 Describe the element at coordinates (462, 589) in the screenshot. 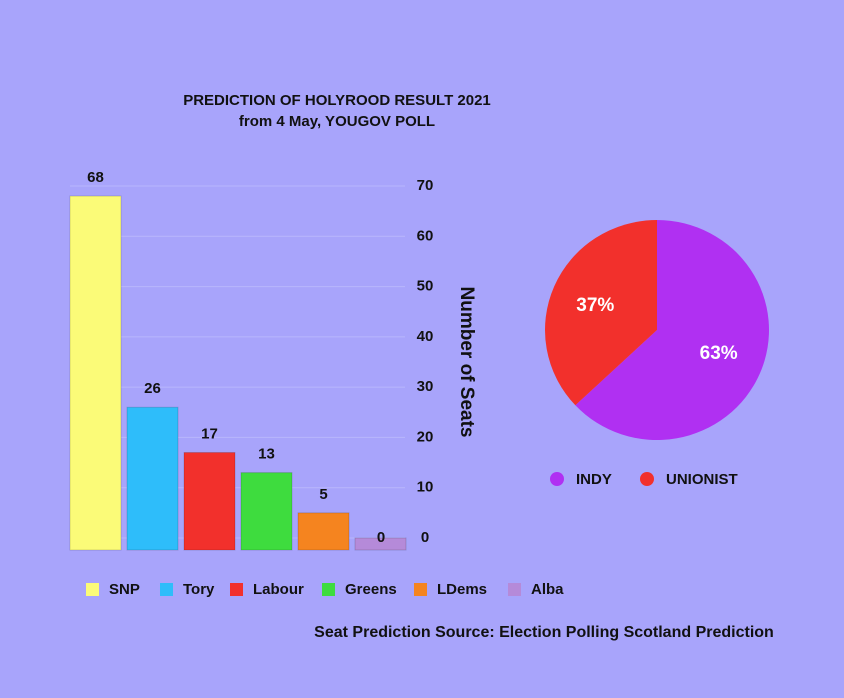

I see `legend-label: LDems` at that location.